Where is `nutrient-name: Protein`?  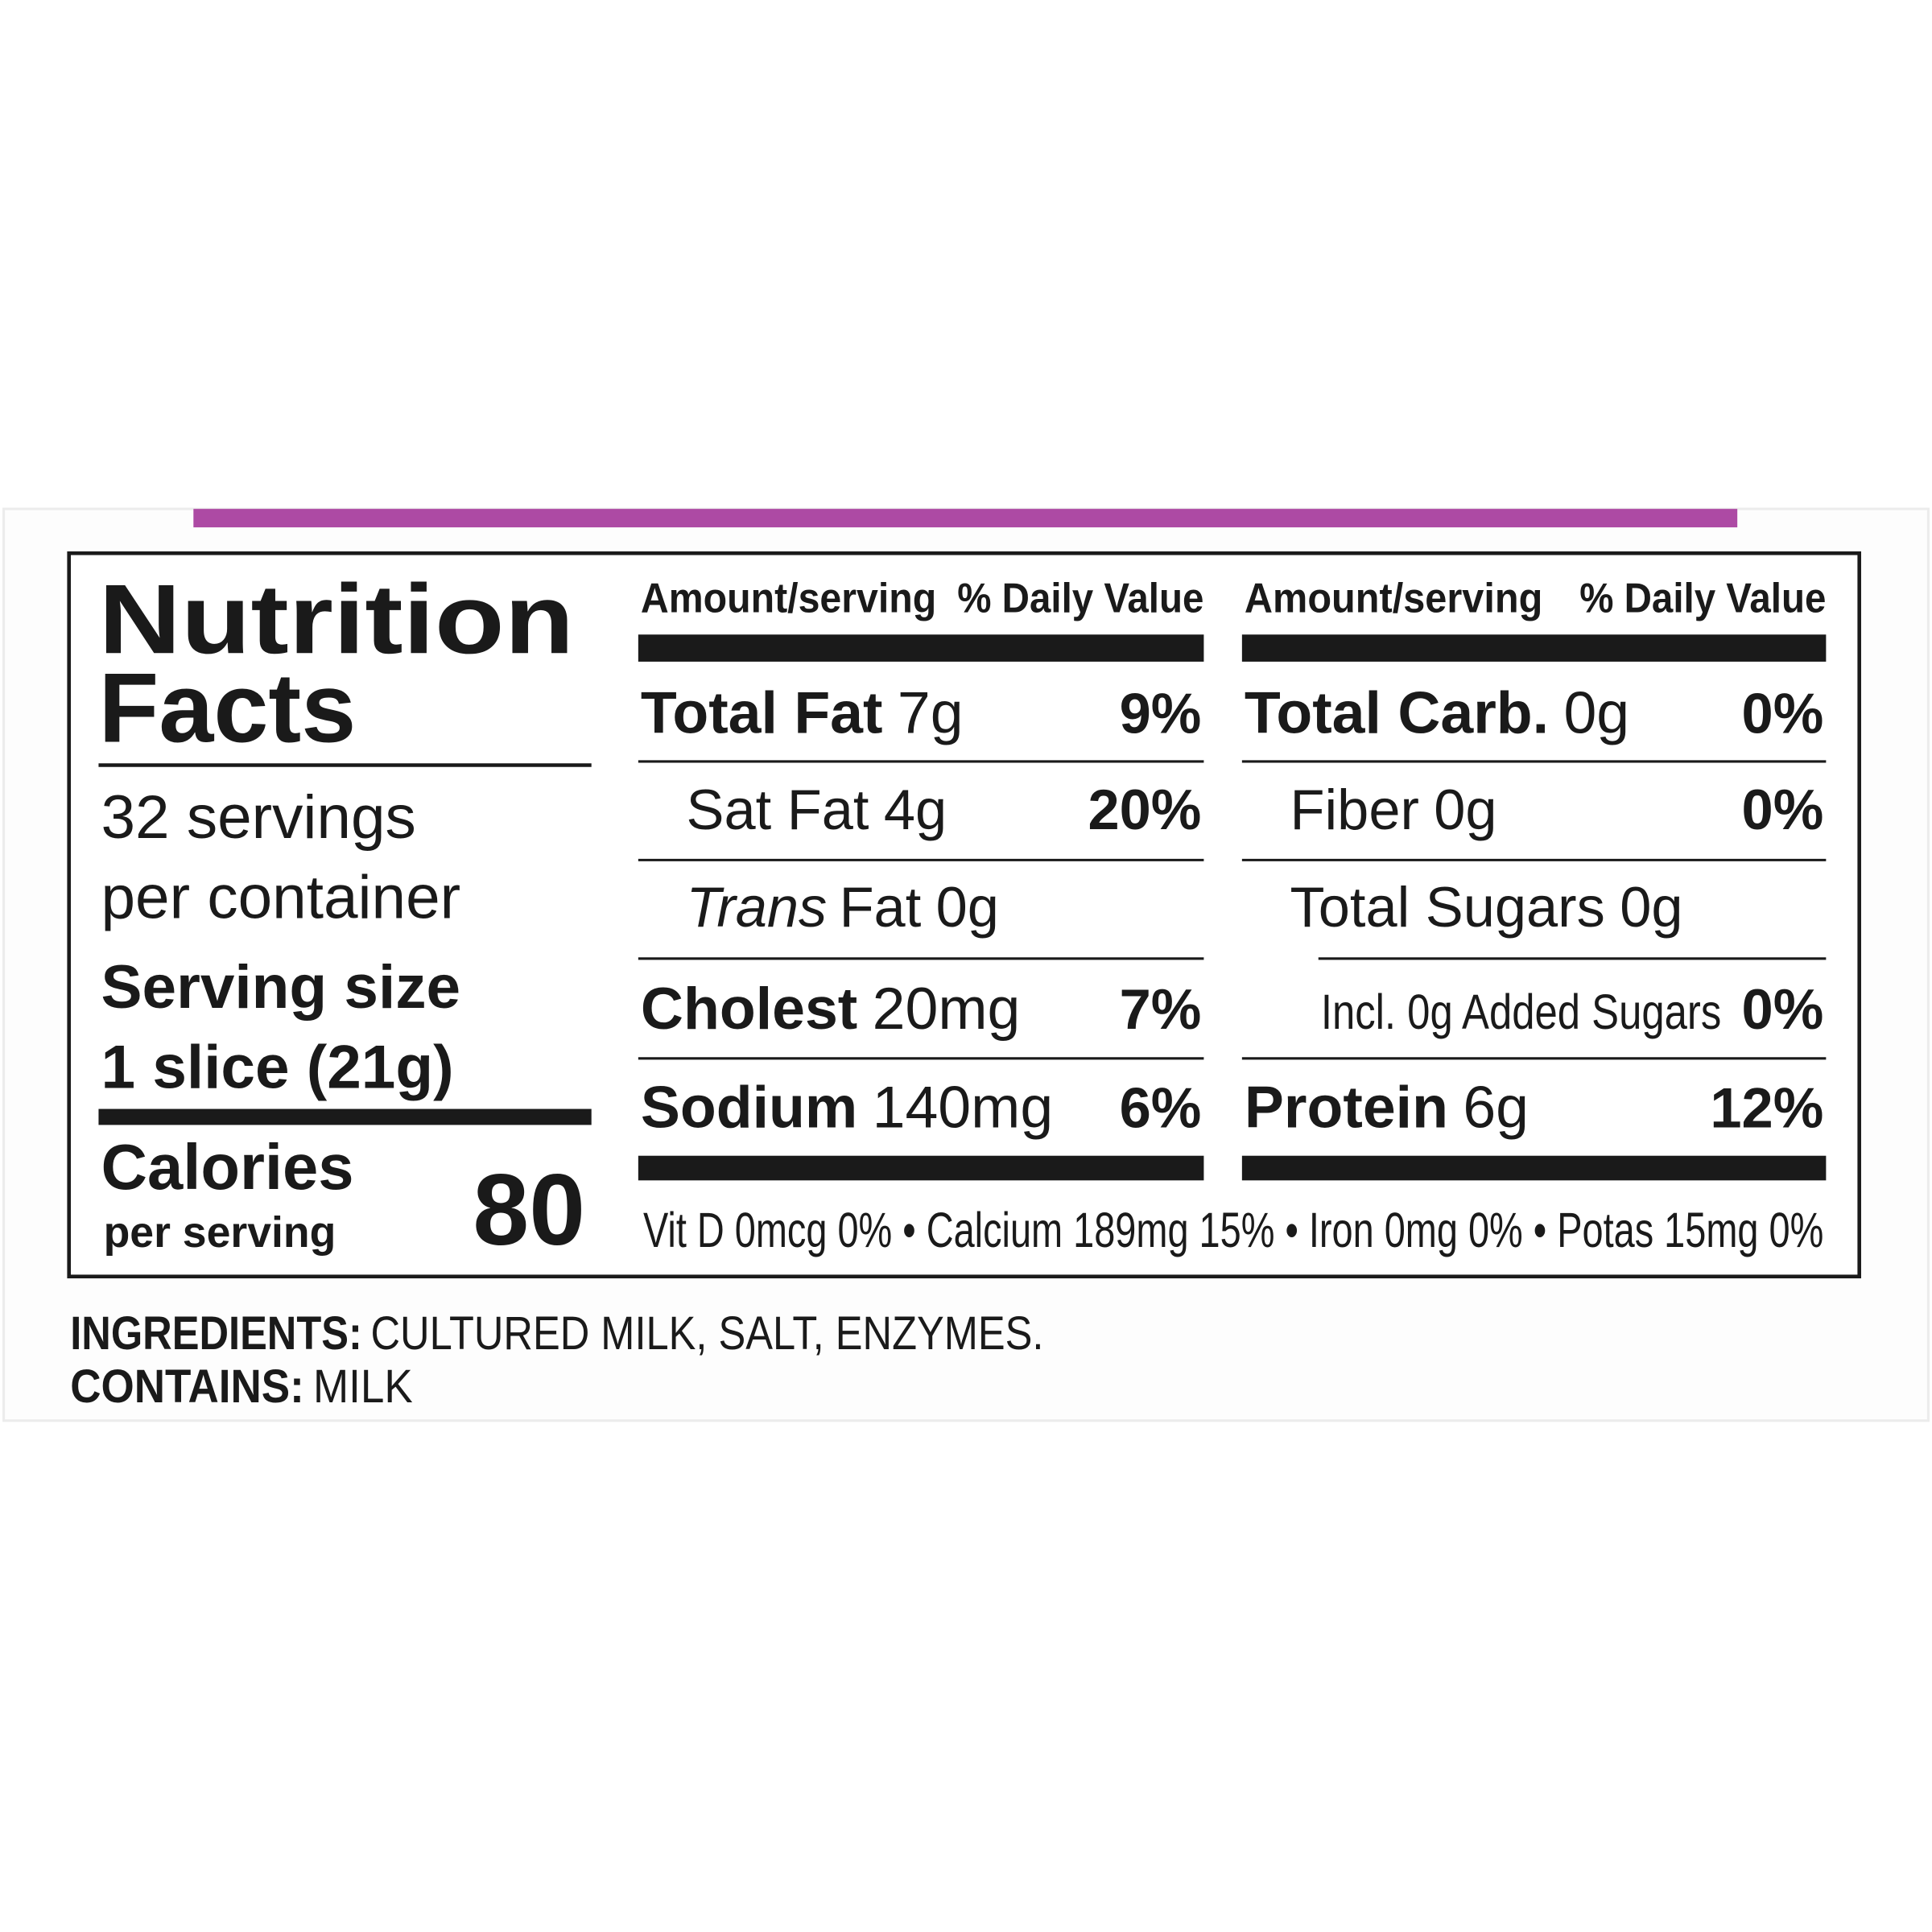
nutrient-name: Protein is located at coordinates (1346, 1107).